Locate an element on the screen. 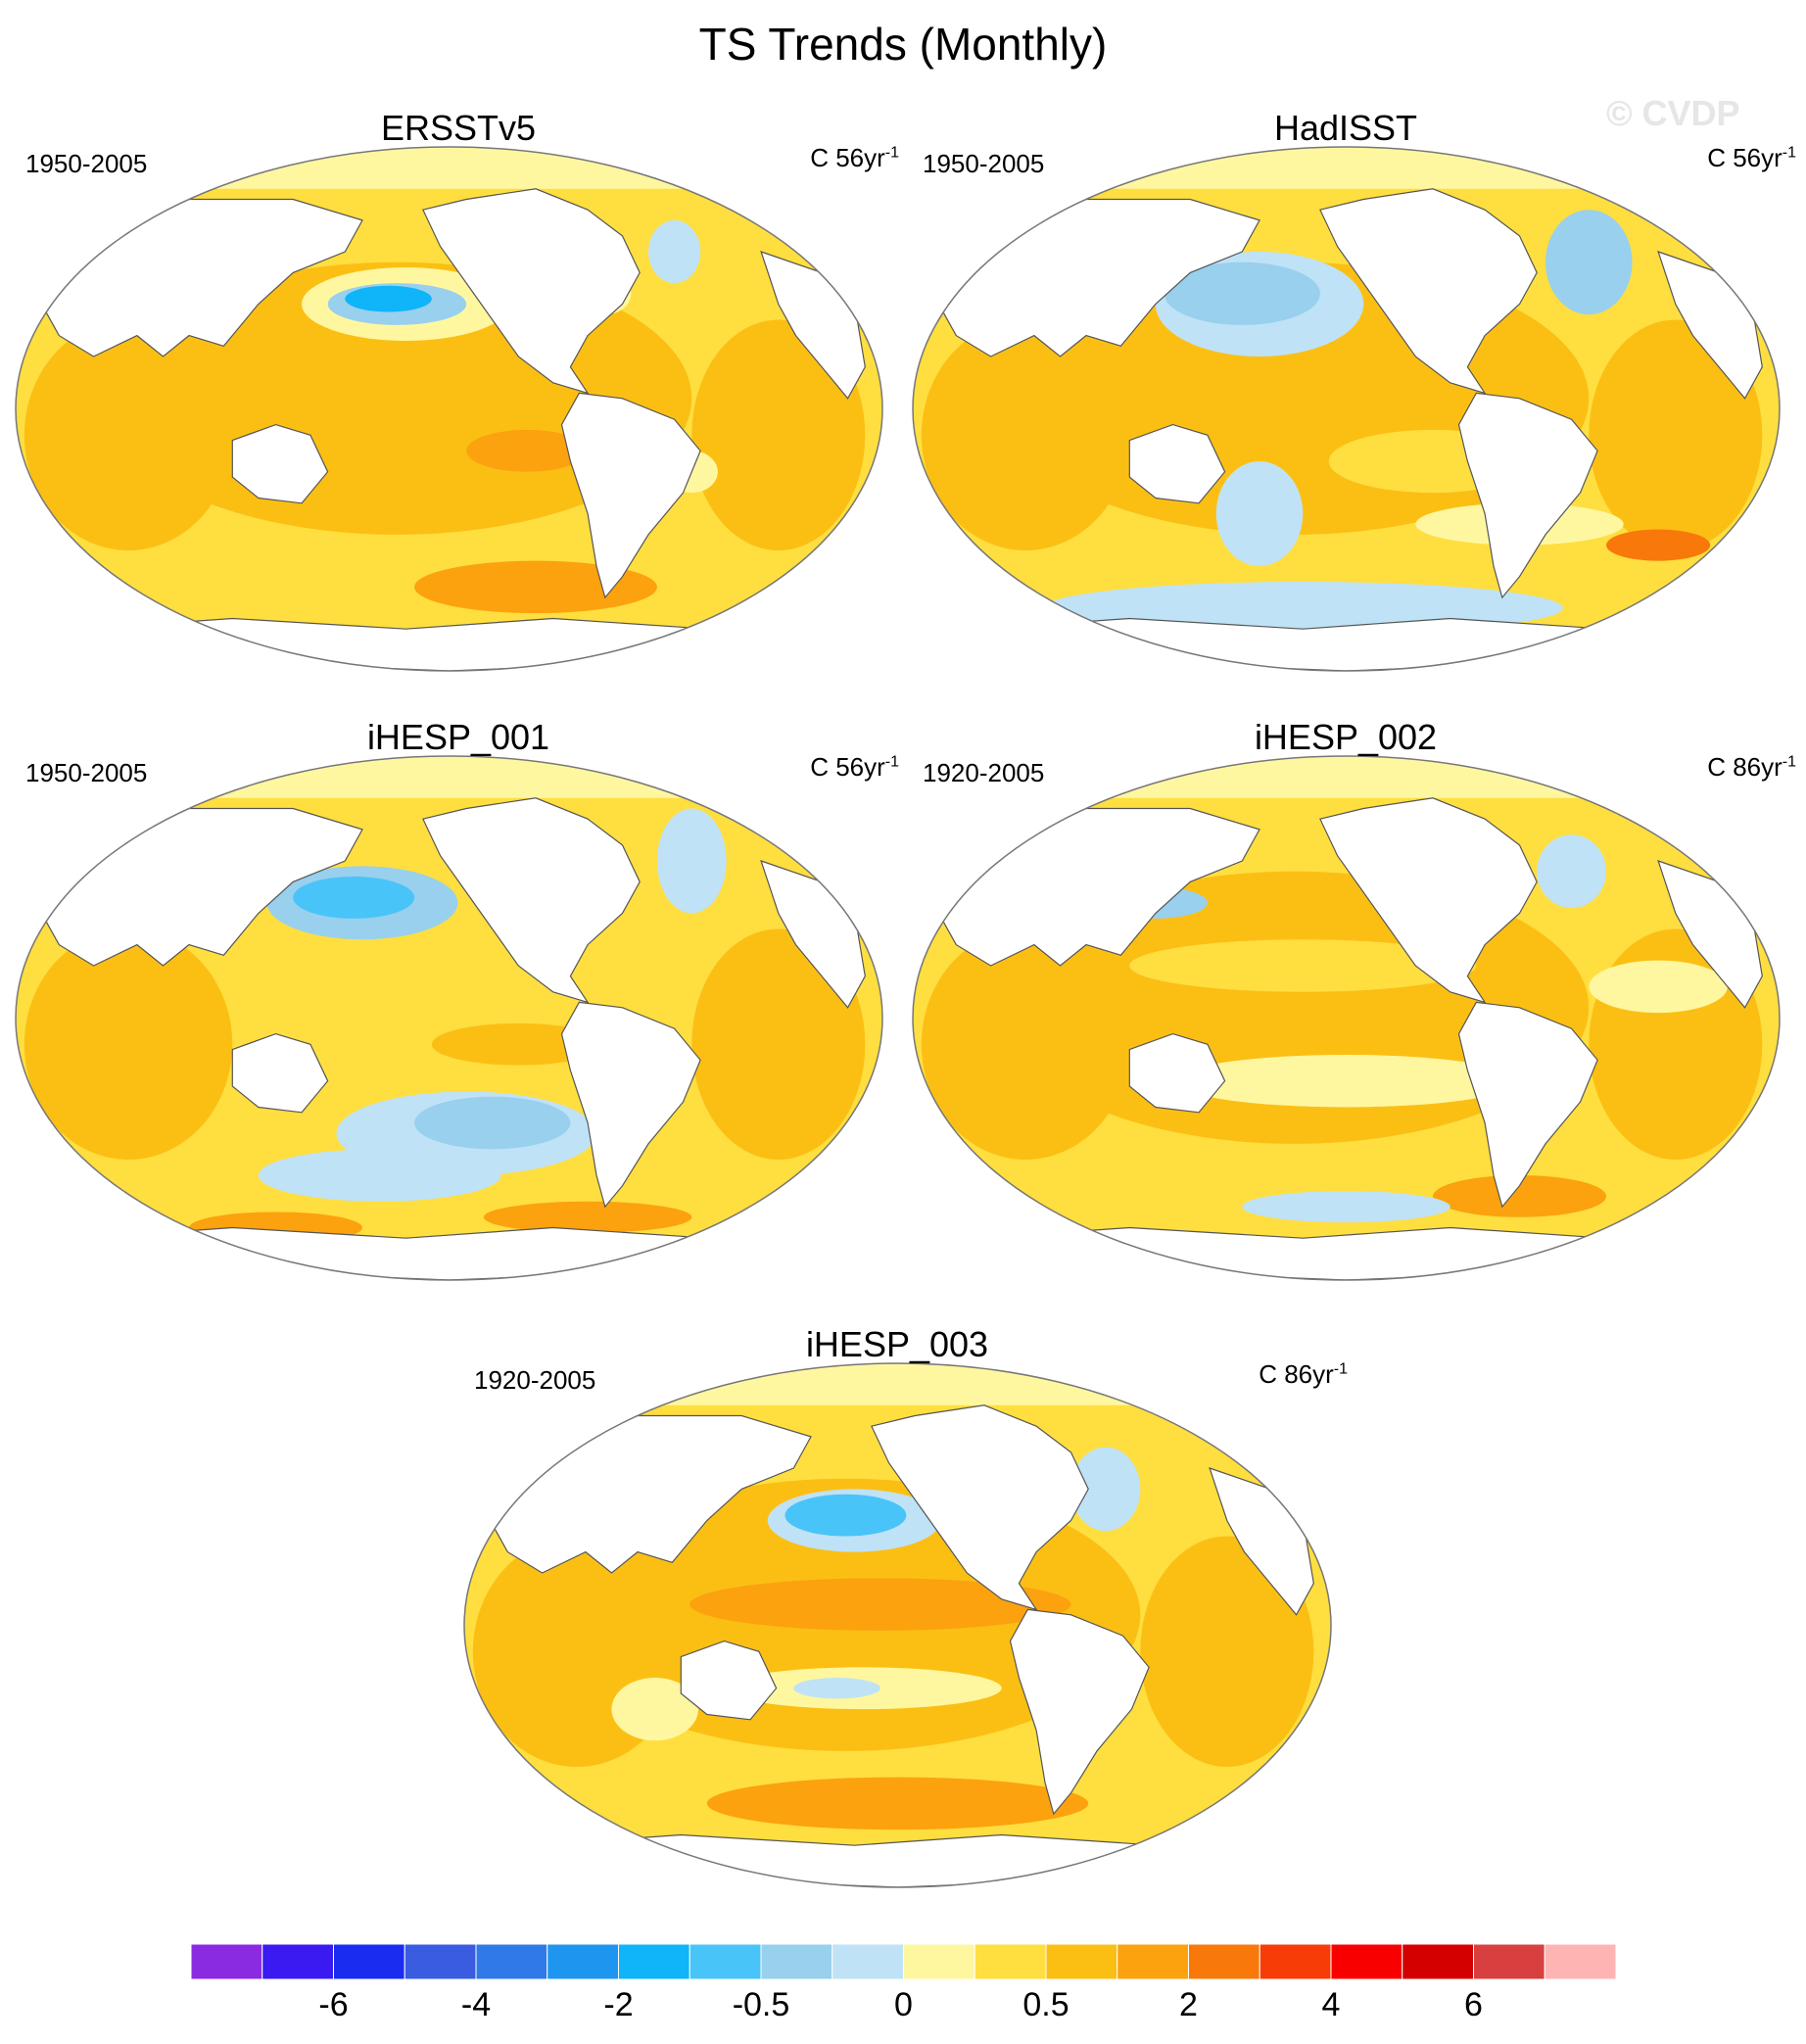  map-panel-ihesp-001: iHESP_001 1950-2005 C 56yr-1 is located at coordinates (454, 999).